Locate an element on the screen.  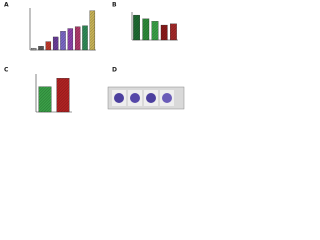
panel-label: B is located at coordinates (114, 5).